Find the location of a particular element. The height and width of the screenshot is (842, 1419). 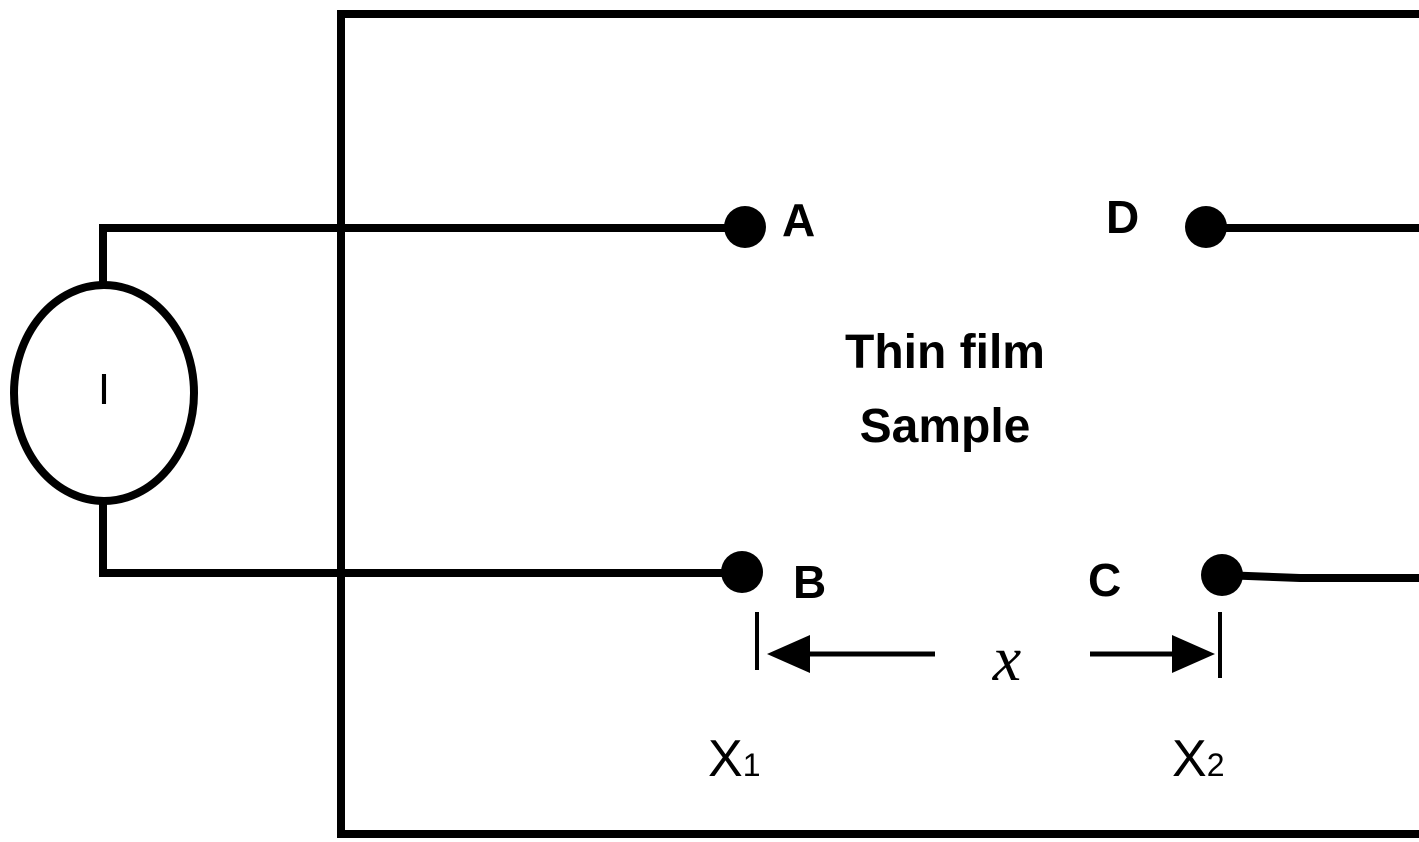

position-x1-base: X is located at coordinates (725, 759).